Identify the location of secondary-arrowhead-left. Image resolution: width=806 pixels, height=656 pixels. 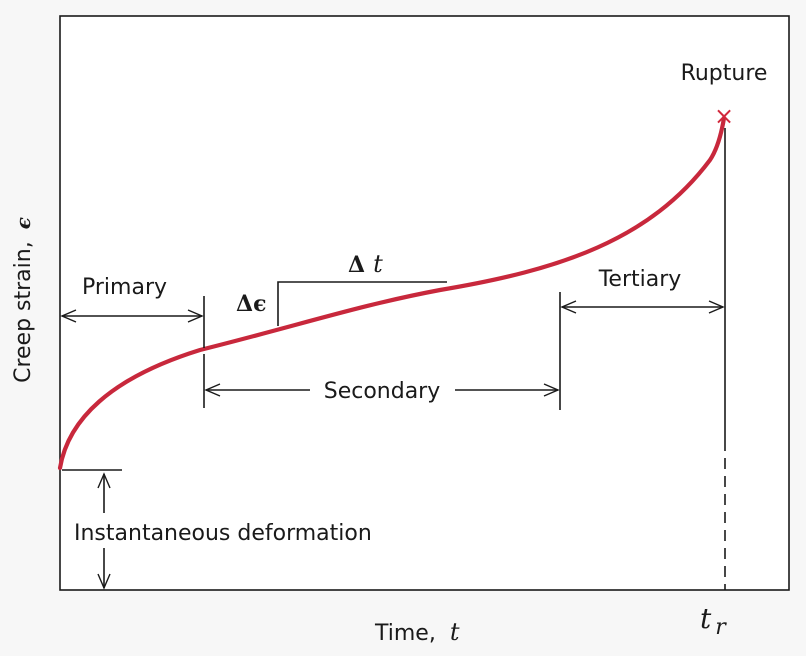
(212, 390).